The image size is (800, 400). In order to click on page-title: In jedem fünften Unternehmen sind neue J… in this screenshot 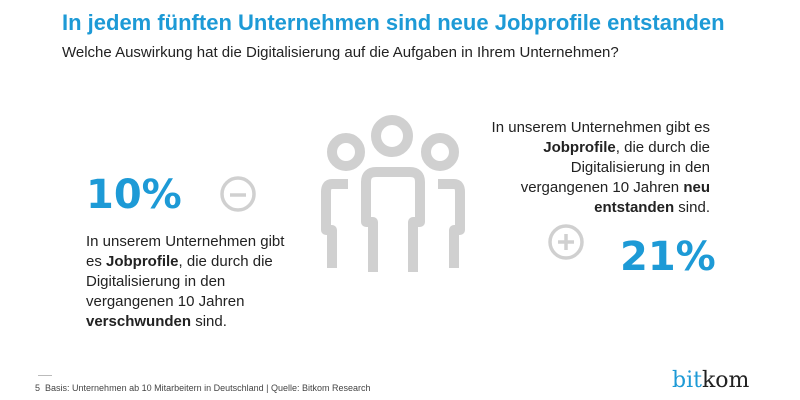, I will do `click(393, 22)`.